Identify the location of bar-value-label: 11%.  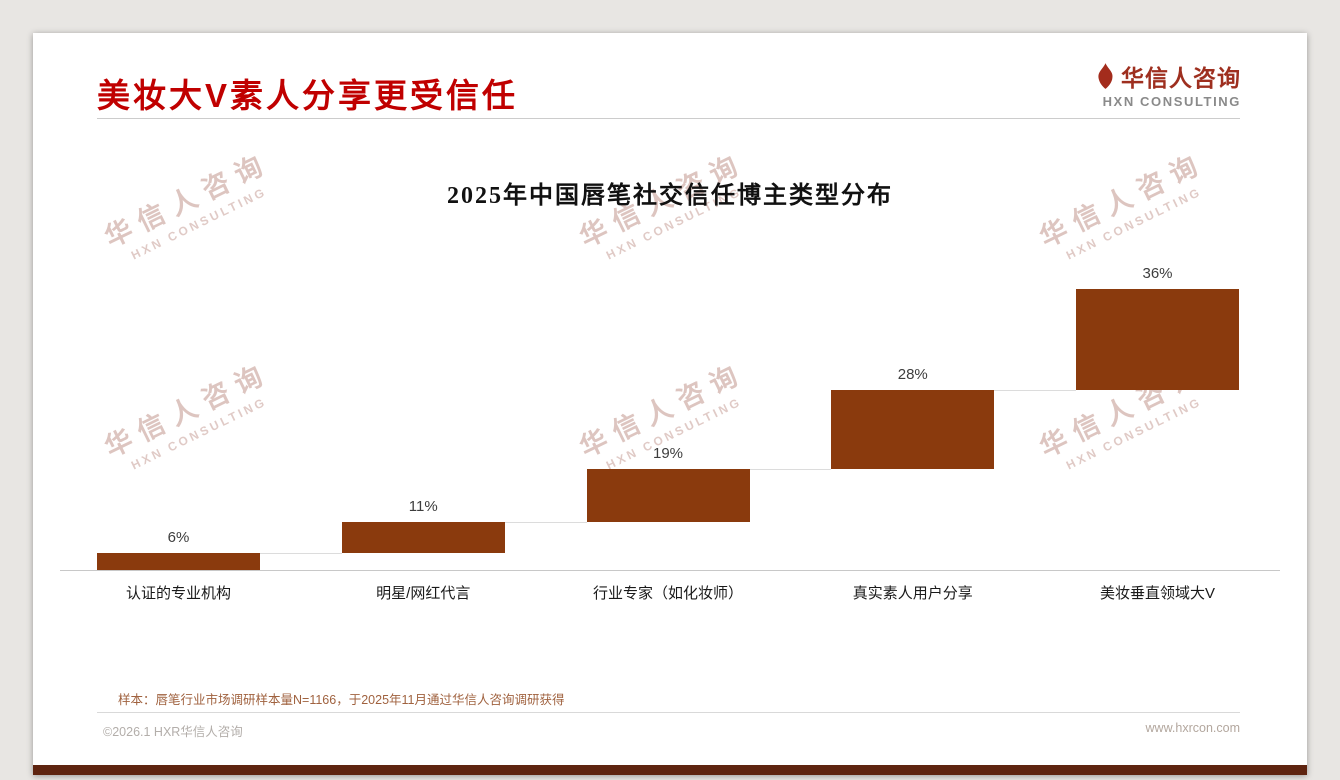
(423, 507).